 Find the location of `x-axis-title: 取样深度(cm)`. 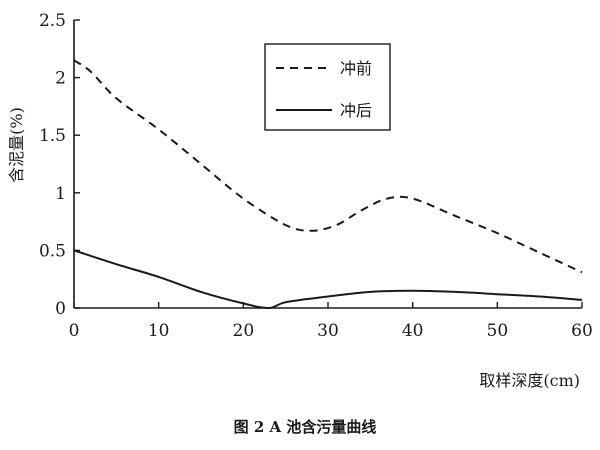

x-axis-title: 取样深度(cm) is located at coordinates (529, 380).